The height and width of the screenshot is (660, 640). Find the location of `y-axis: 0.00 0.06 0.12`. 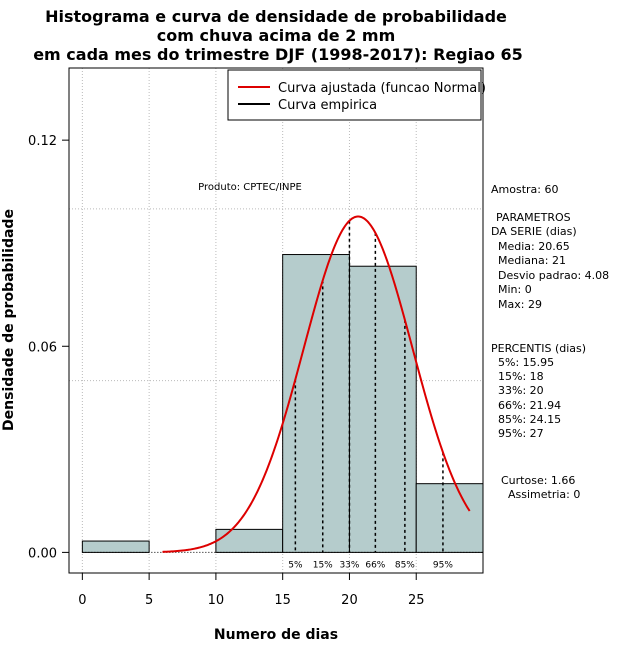

y-axis: 0.00 0.06 0.12 is located at coordinates (48, 347).